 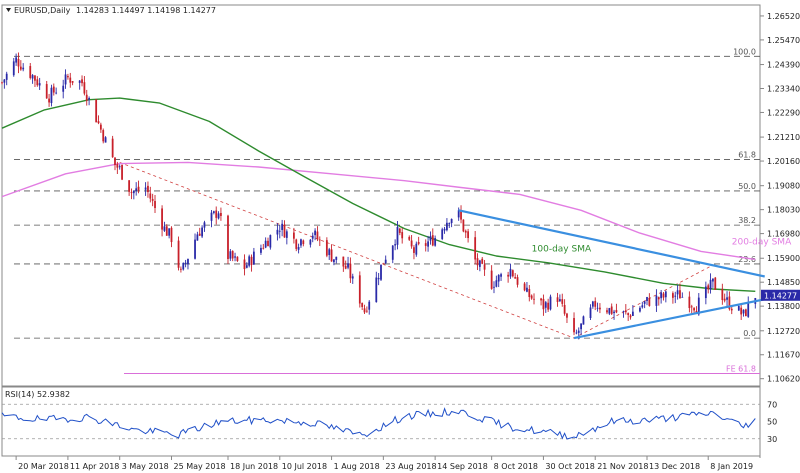 What do you see at coordinates (772, 422) in the screenshot?
I see `rsi-tick-label: 50` at bounding box center [772, 422].